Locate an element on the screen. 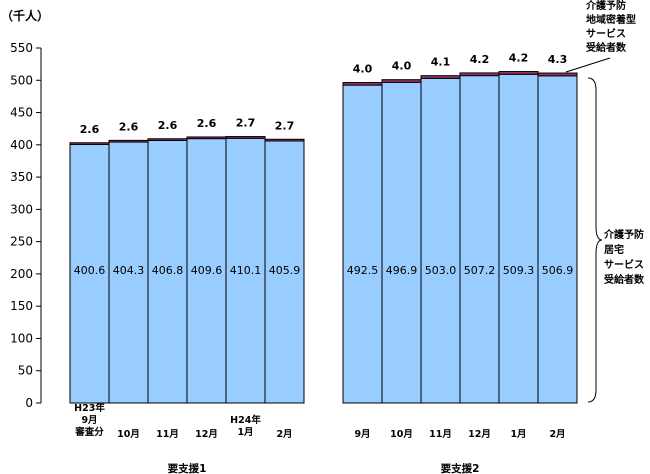 This screenshot has width=650, height=474. bar-value-label: 409.6 is located at coordinates (207, 270).